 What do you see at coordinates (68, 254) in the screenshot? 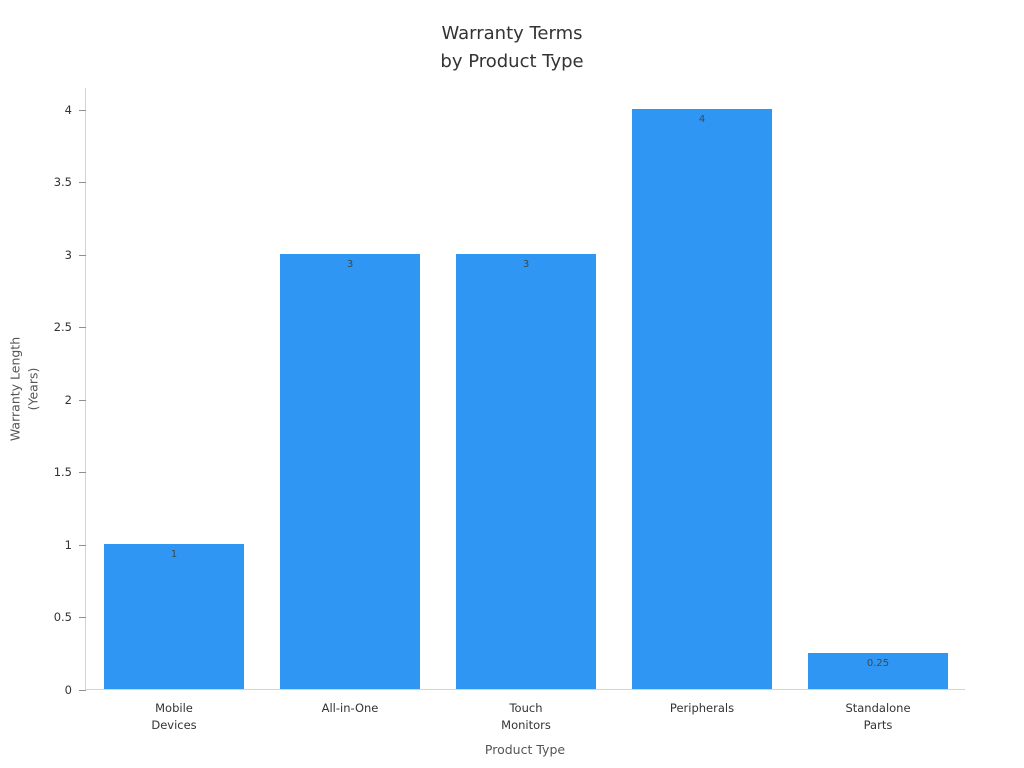
I see `y-tick-label: 3` at bounding box center [68, 254].